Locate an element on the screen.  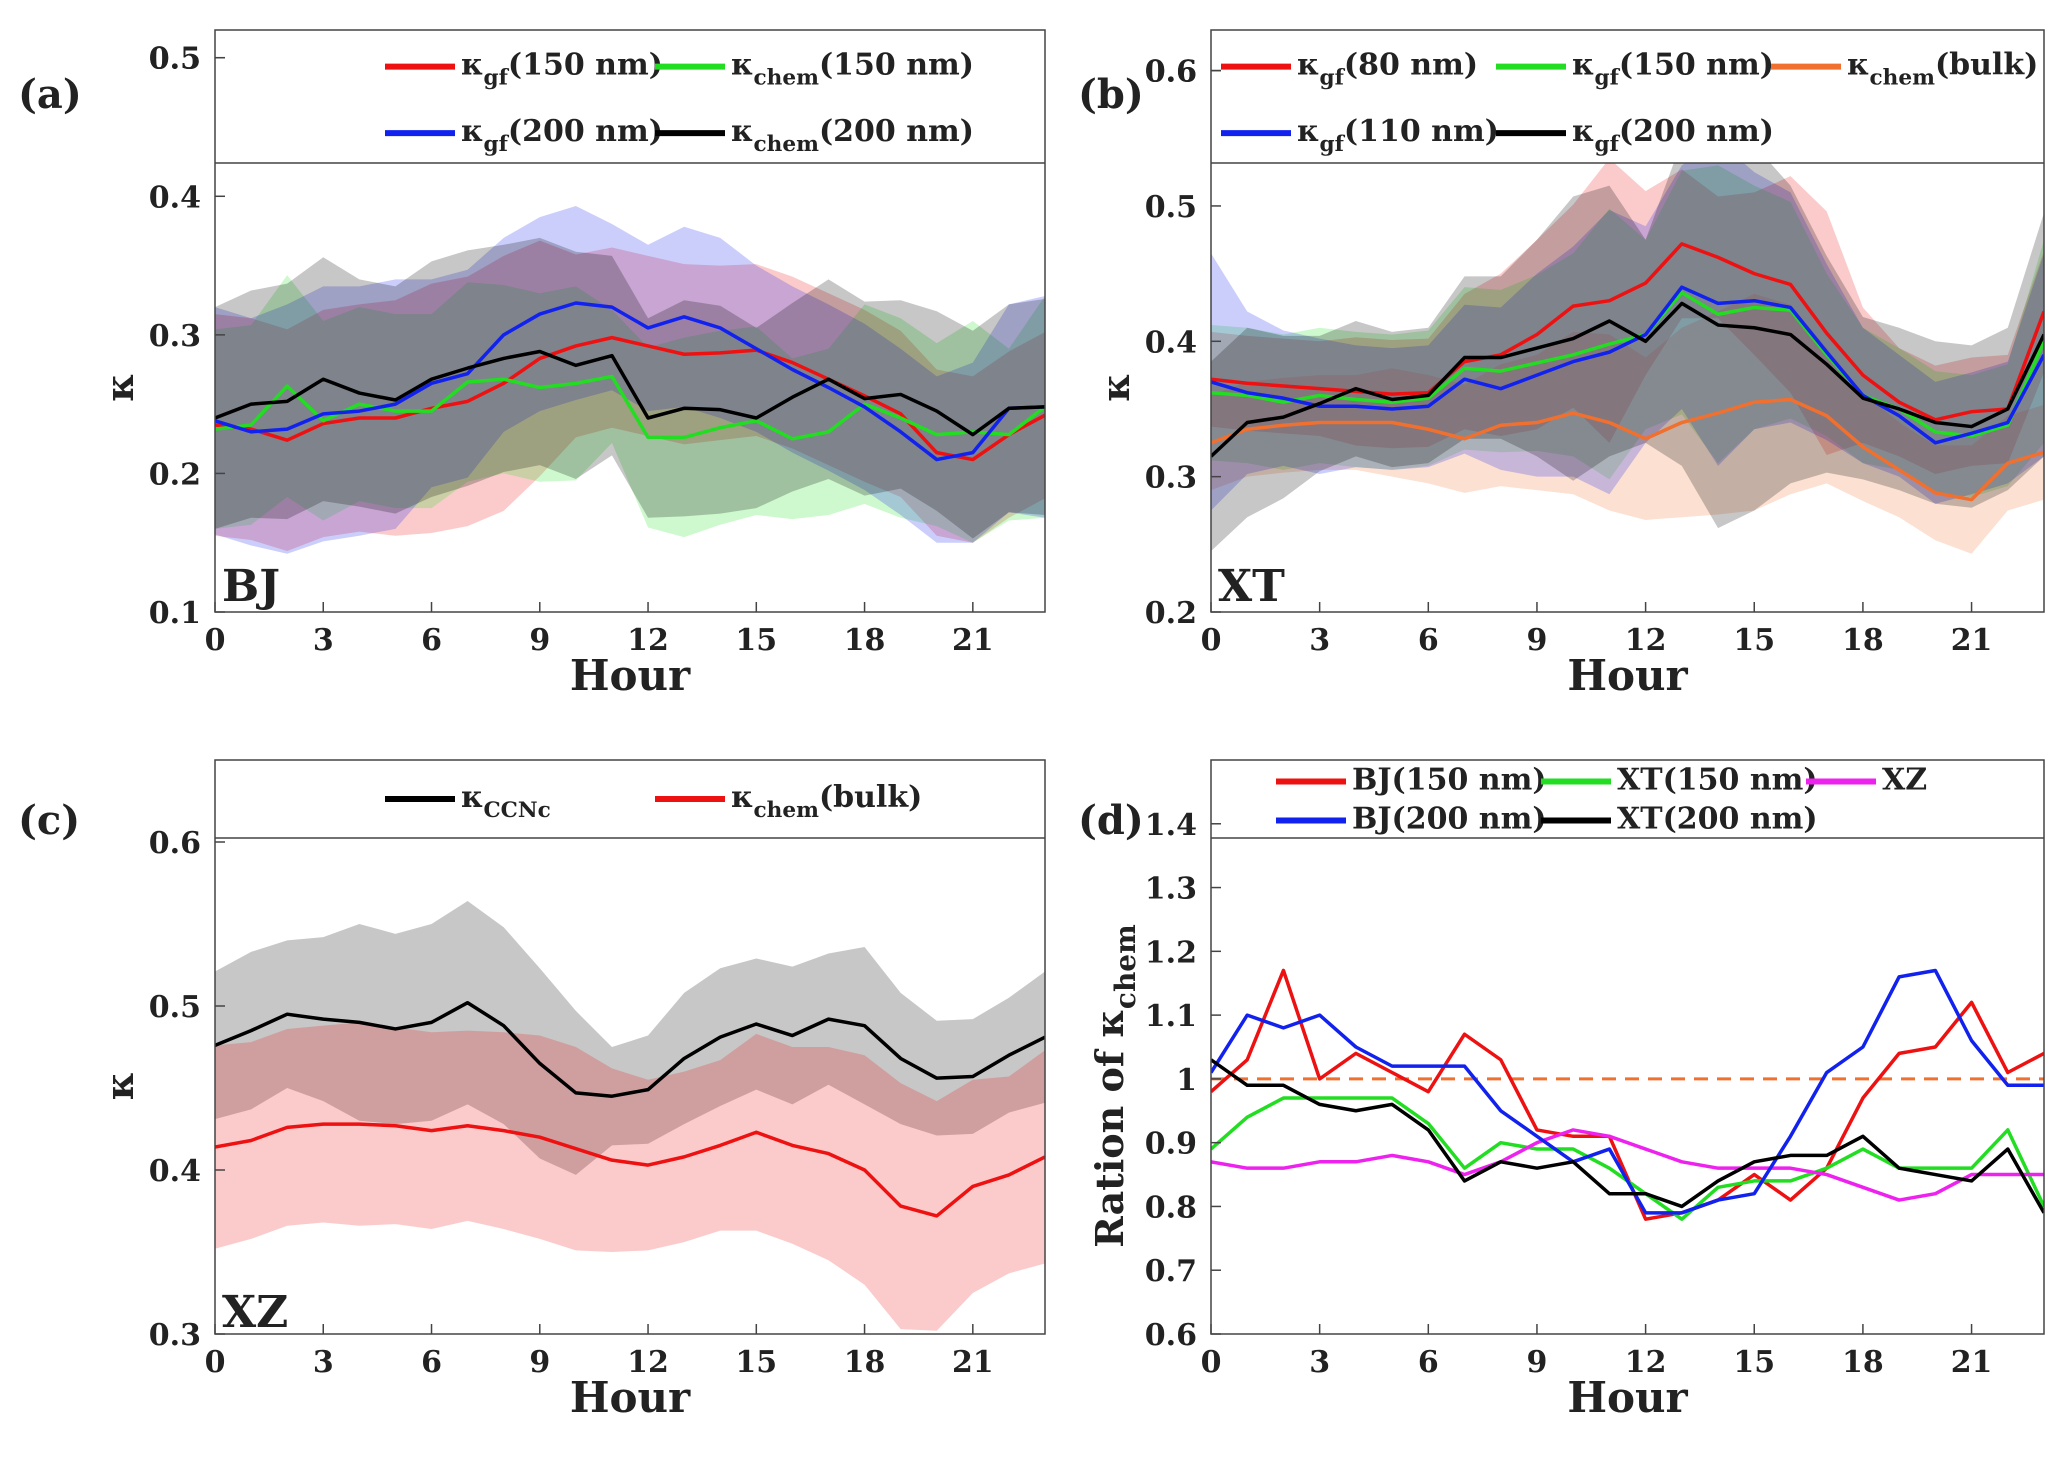
x-axis-label: Hour is located at coordinates (630, 1397).